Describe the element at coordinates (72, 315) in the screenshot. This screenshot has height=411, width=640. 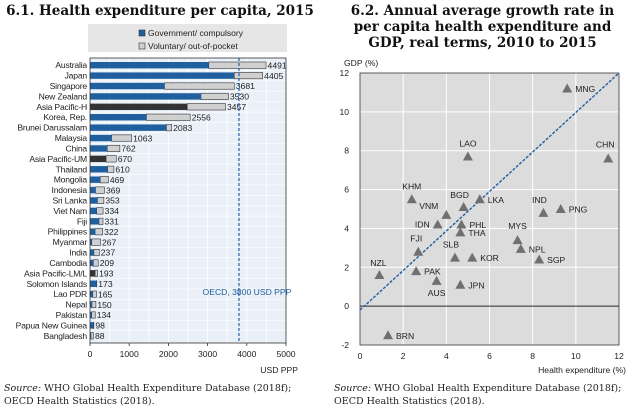
I see `category-label: Pakistan` at that location.